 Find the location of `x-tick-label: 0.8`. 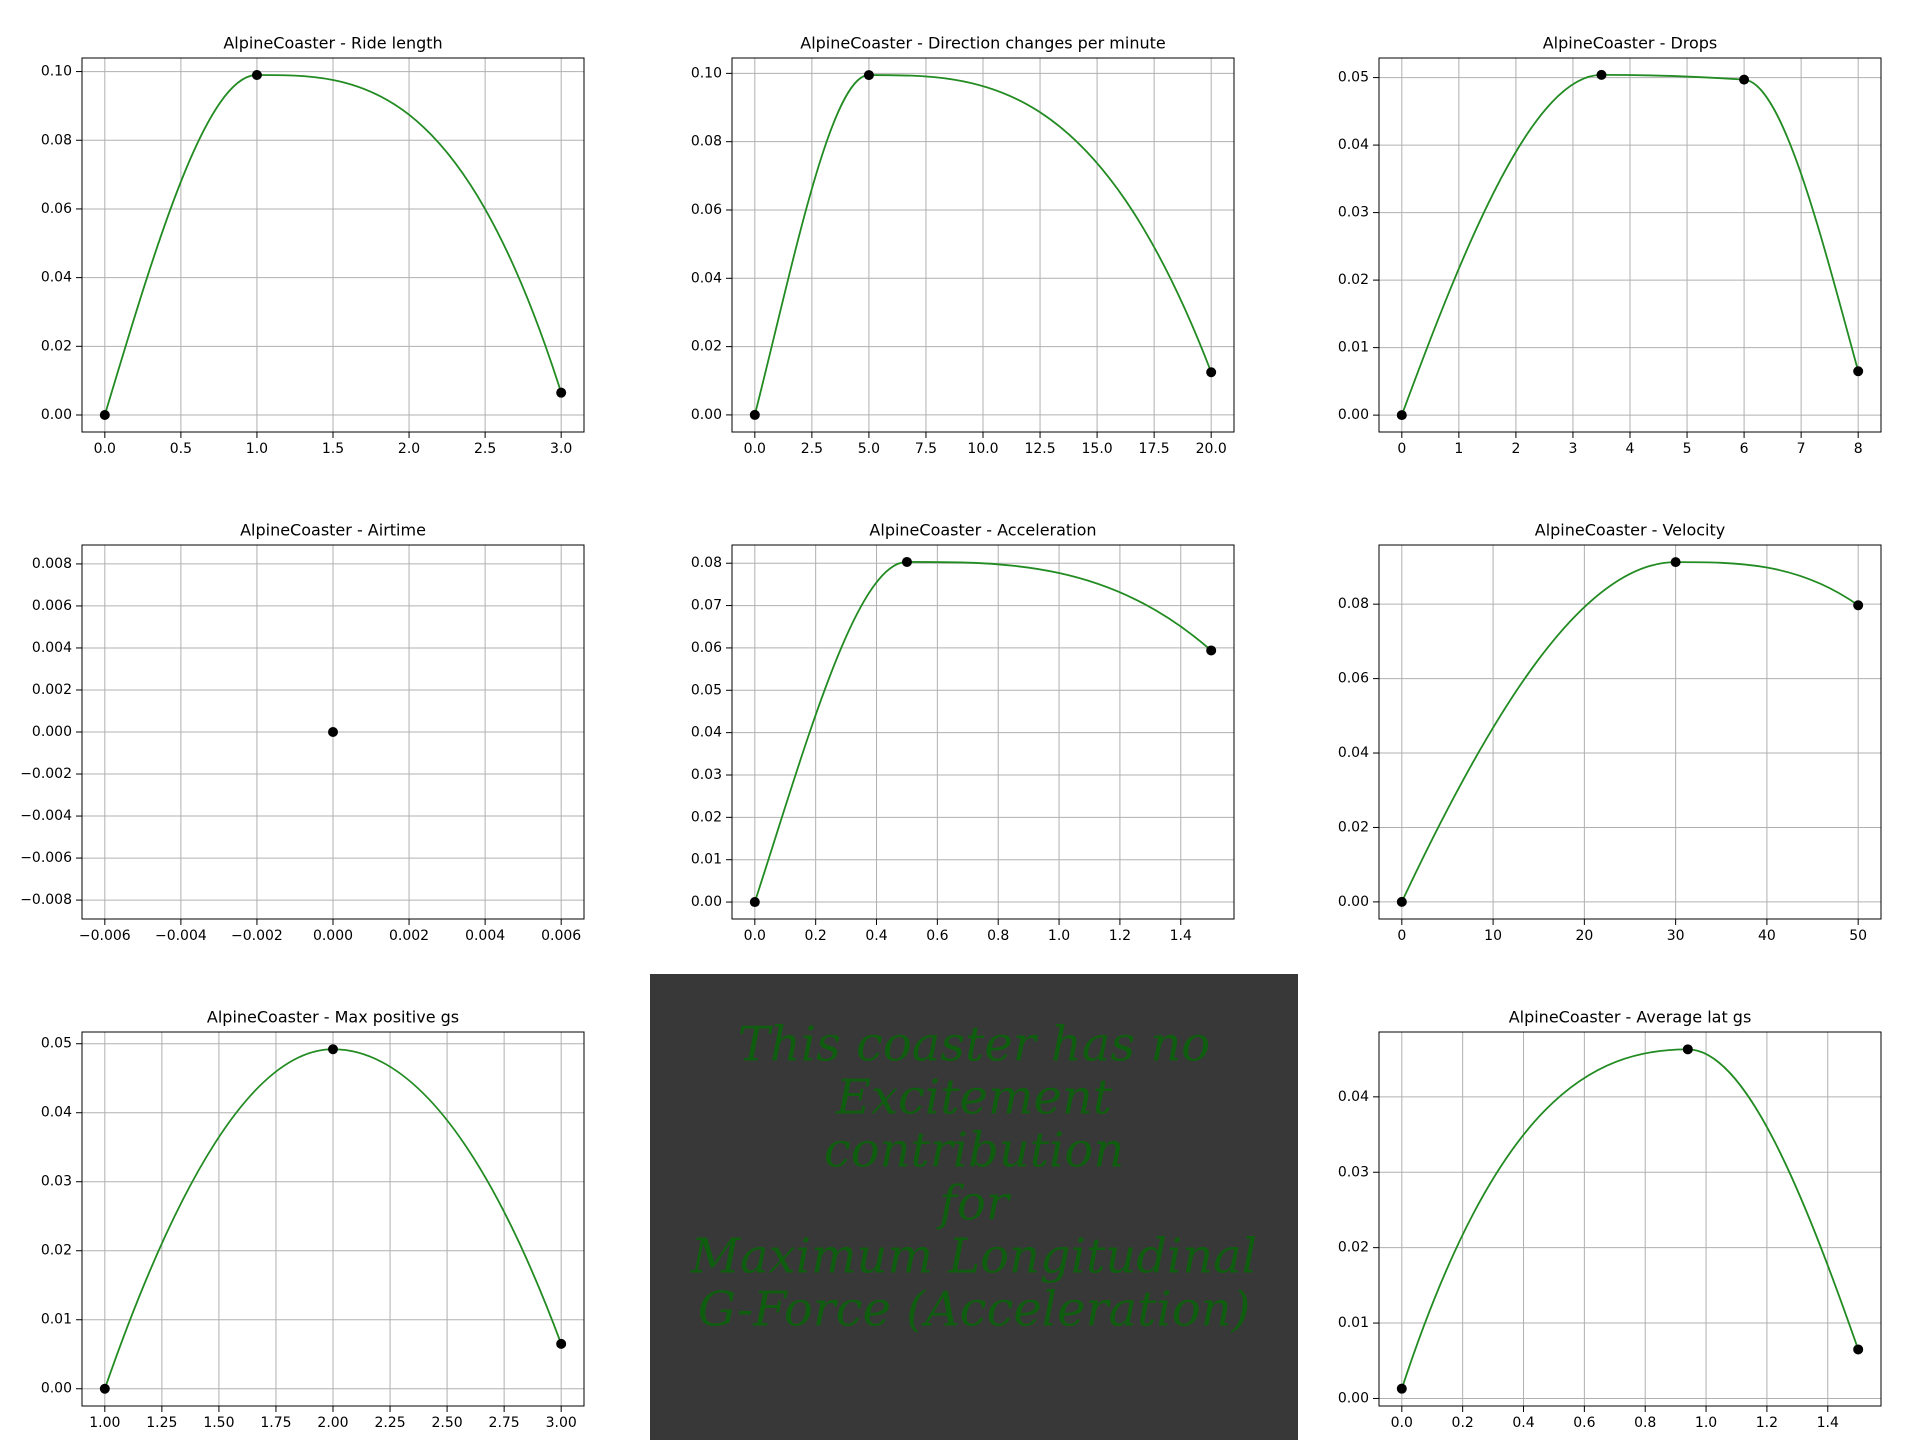

x-tick-label: 0.8 is located at coordinates (1645, 1423).